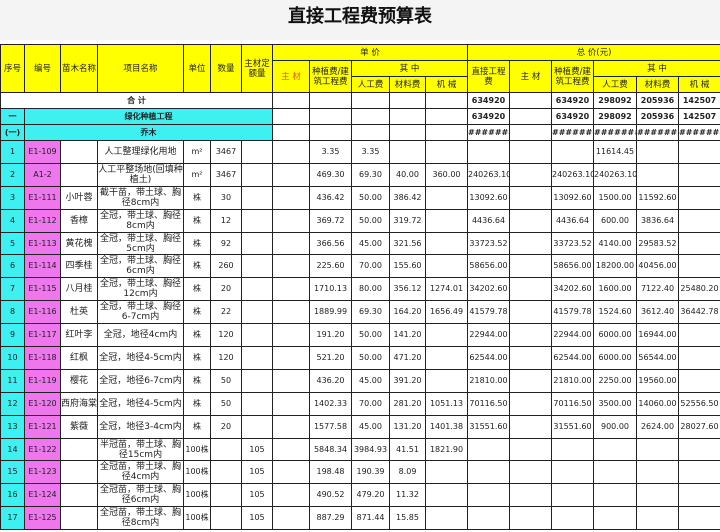 The width and height of the screenshot is (720, 532). Describe the element at coordinates (572, 403) in the screenshot. I see `cell-total-planting: 70116.50` at that location.